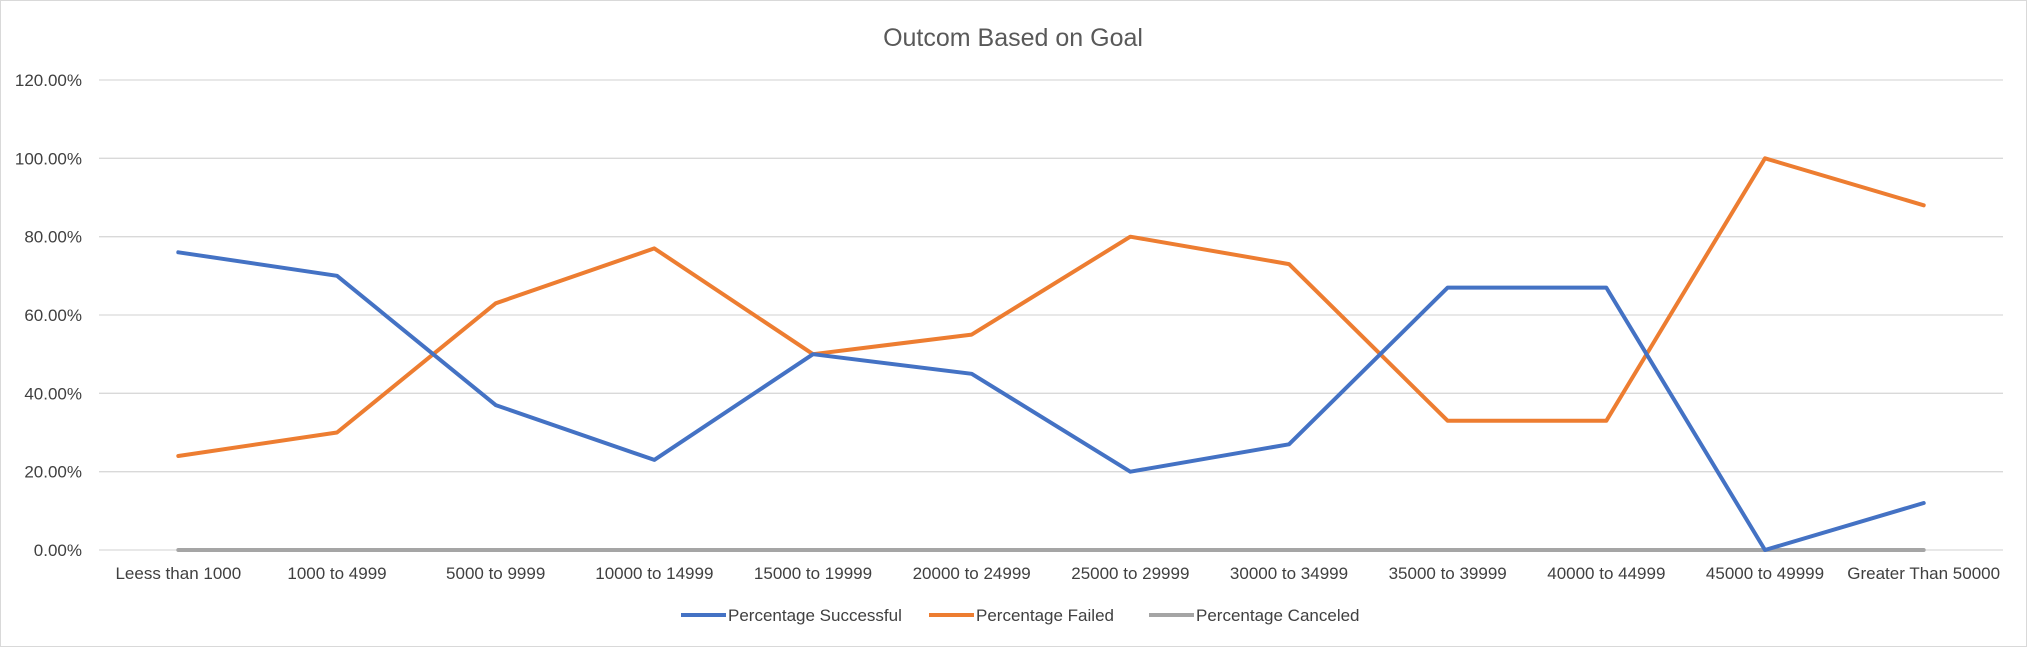 This screenshot has width=2027, height=647. Describe the element at coordinates (58, 550) in the screenshot. I see `y-tick-label: 0.00%` at that location.